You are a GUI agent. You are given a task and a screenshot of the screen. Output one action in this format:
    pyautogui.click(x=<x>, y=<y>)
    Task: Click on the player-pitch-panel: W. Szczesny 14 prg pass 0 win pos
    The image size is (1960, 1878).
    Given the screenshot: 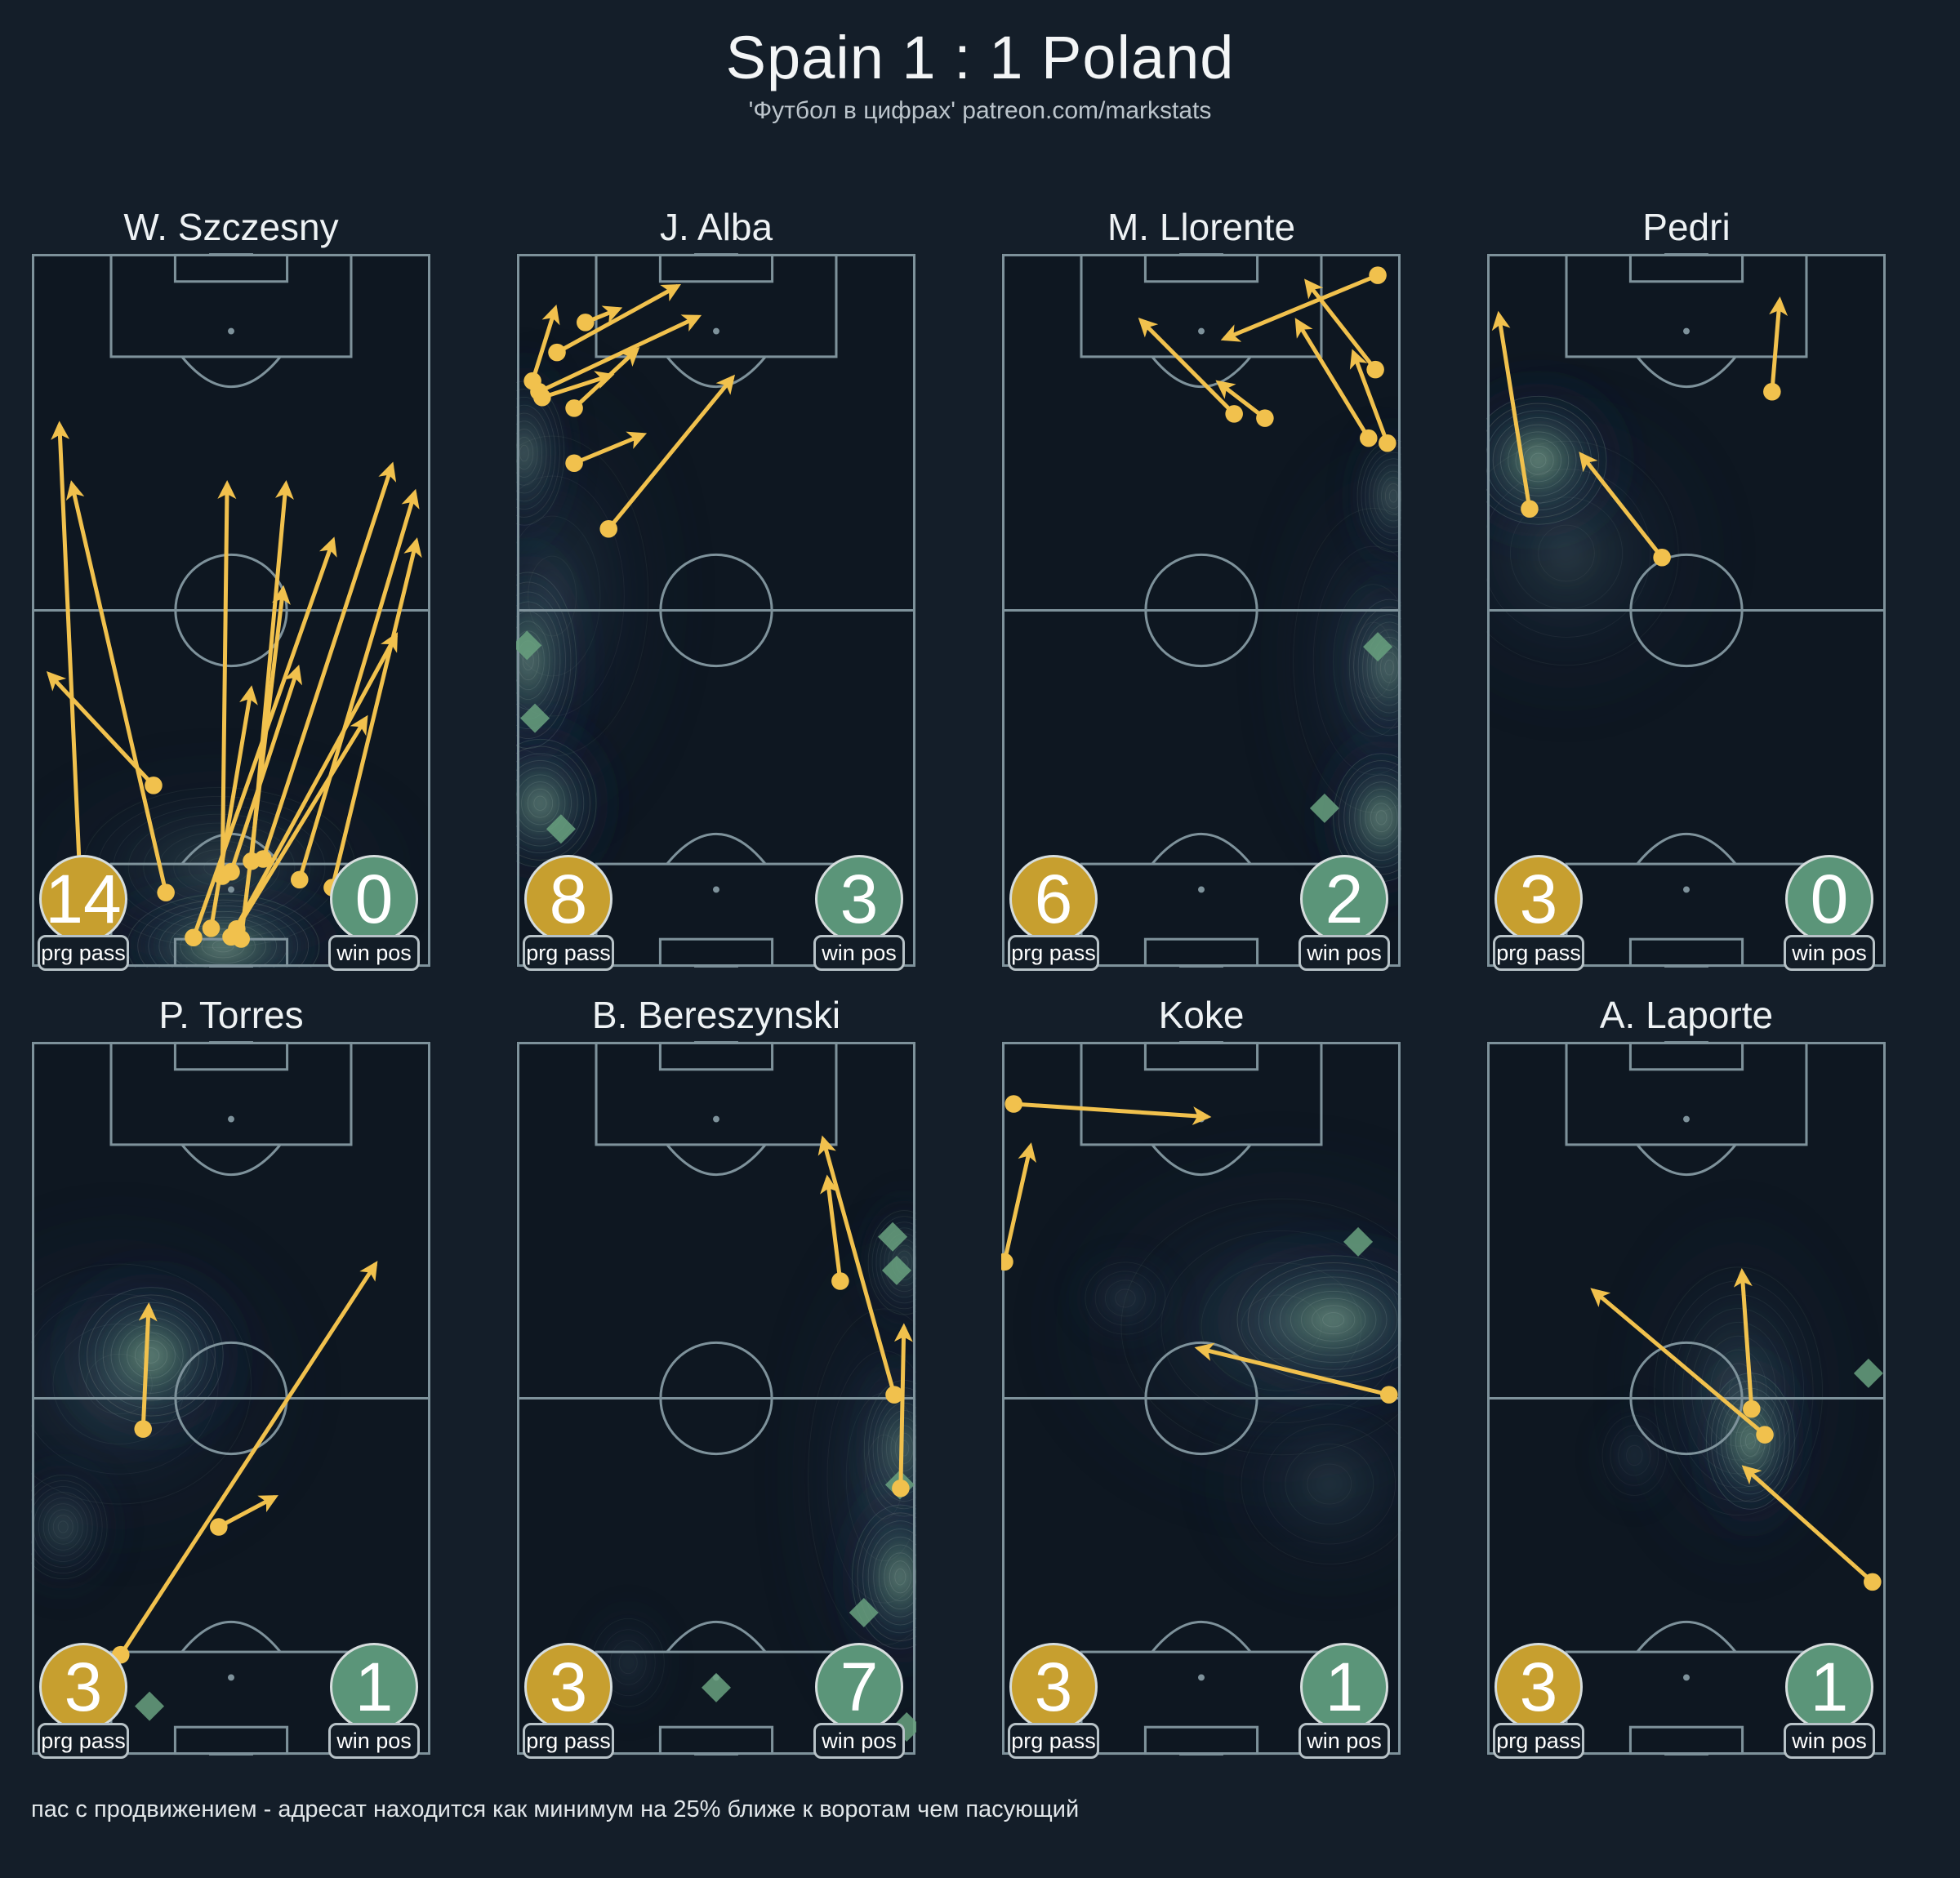 What is the action you would take?
    pyautogui.click(x=231, y=587)
    